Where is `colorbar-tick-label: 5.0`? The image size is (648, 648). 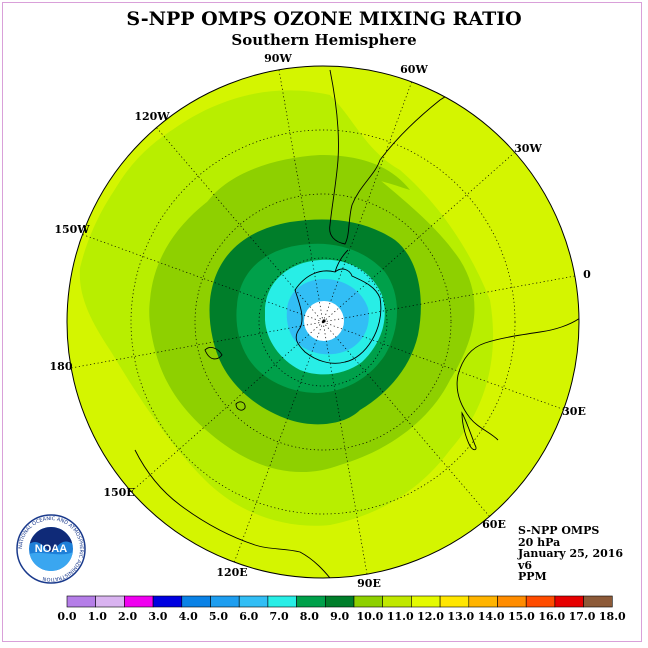
colorbar-tick-label: 5.0 is located at coordinates (218, 616).